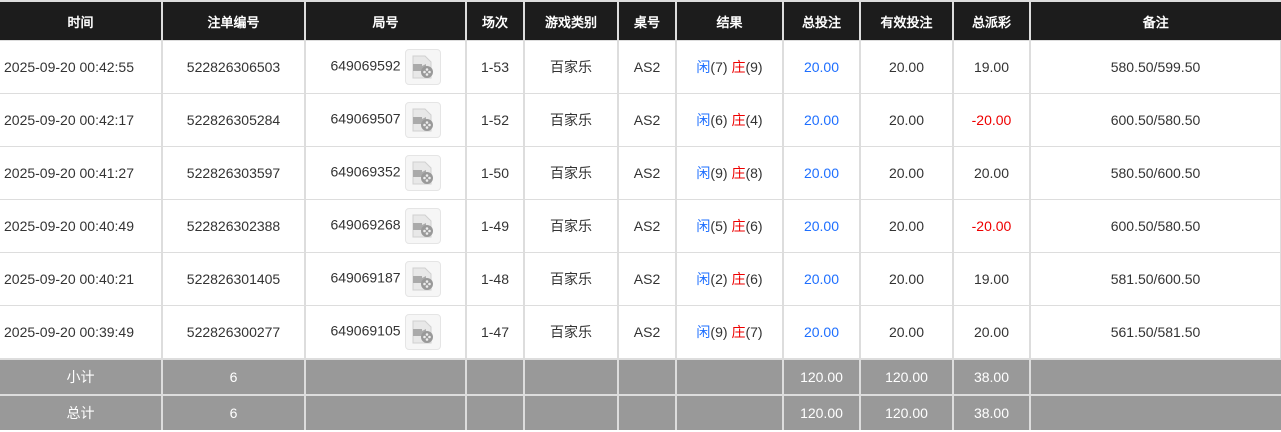  I want to click on session-cell: 1-49, so click(495, 226).